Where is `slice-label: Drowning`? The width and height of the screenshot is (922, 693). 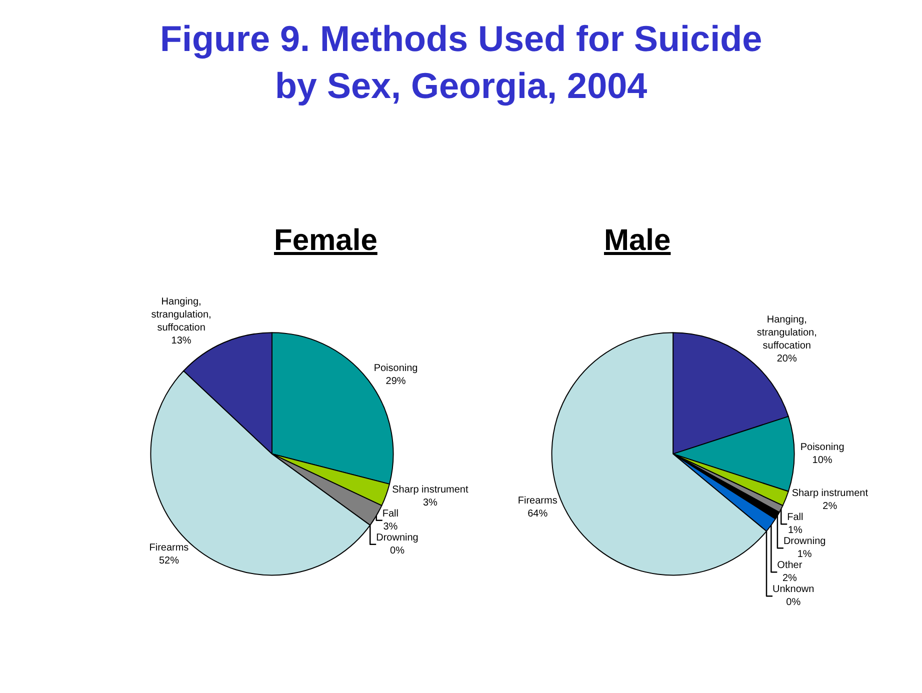
slice-label: Drowning is located at coordinates (804, 542).